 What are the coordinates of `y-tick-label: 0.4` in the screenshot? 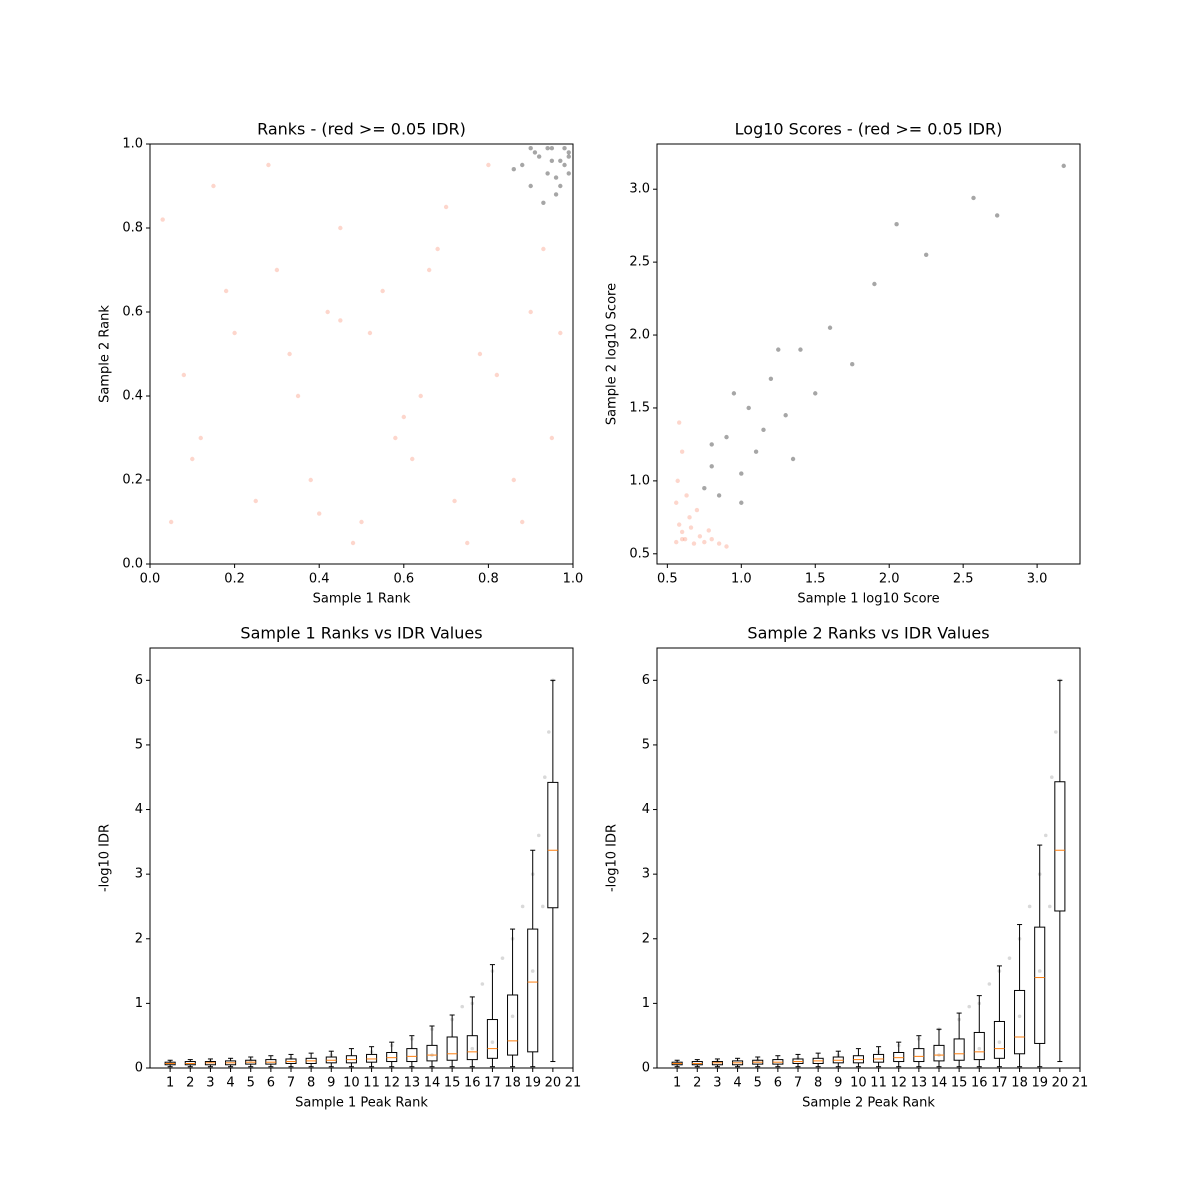 It's located at (132, 396).